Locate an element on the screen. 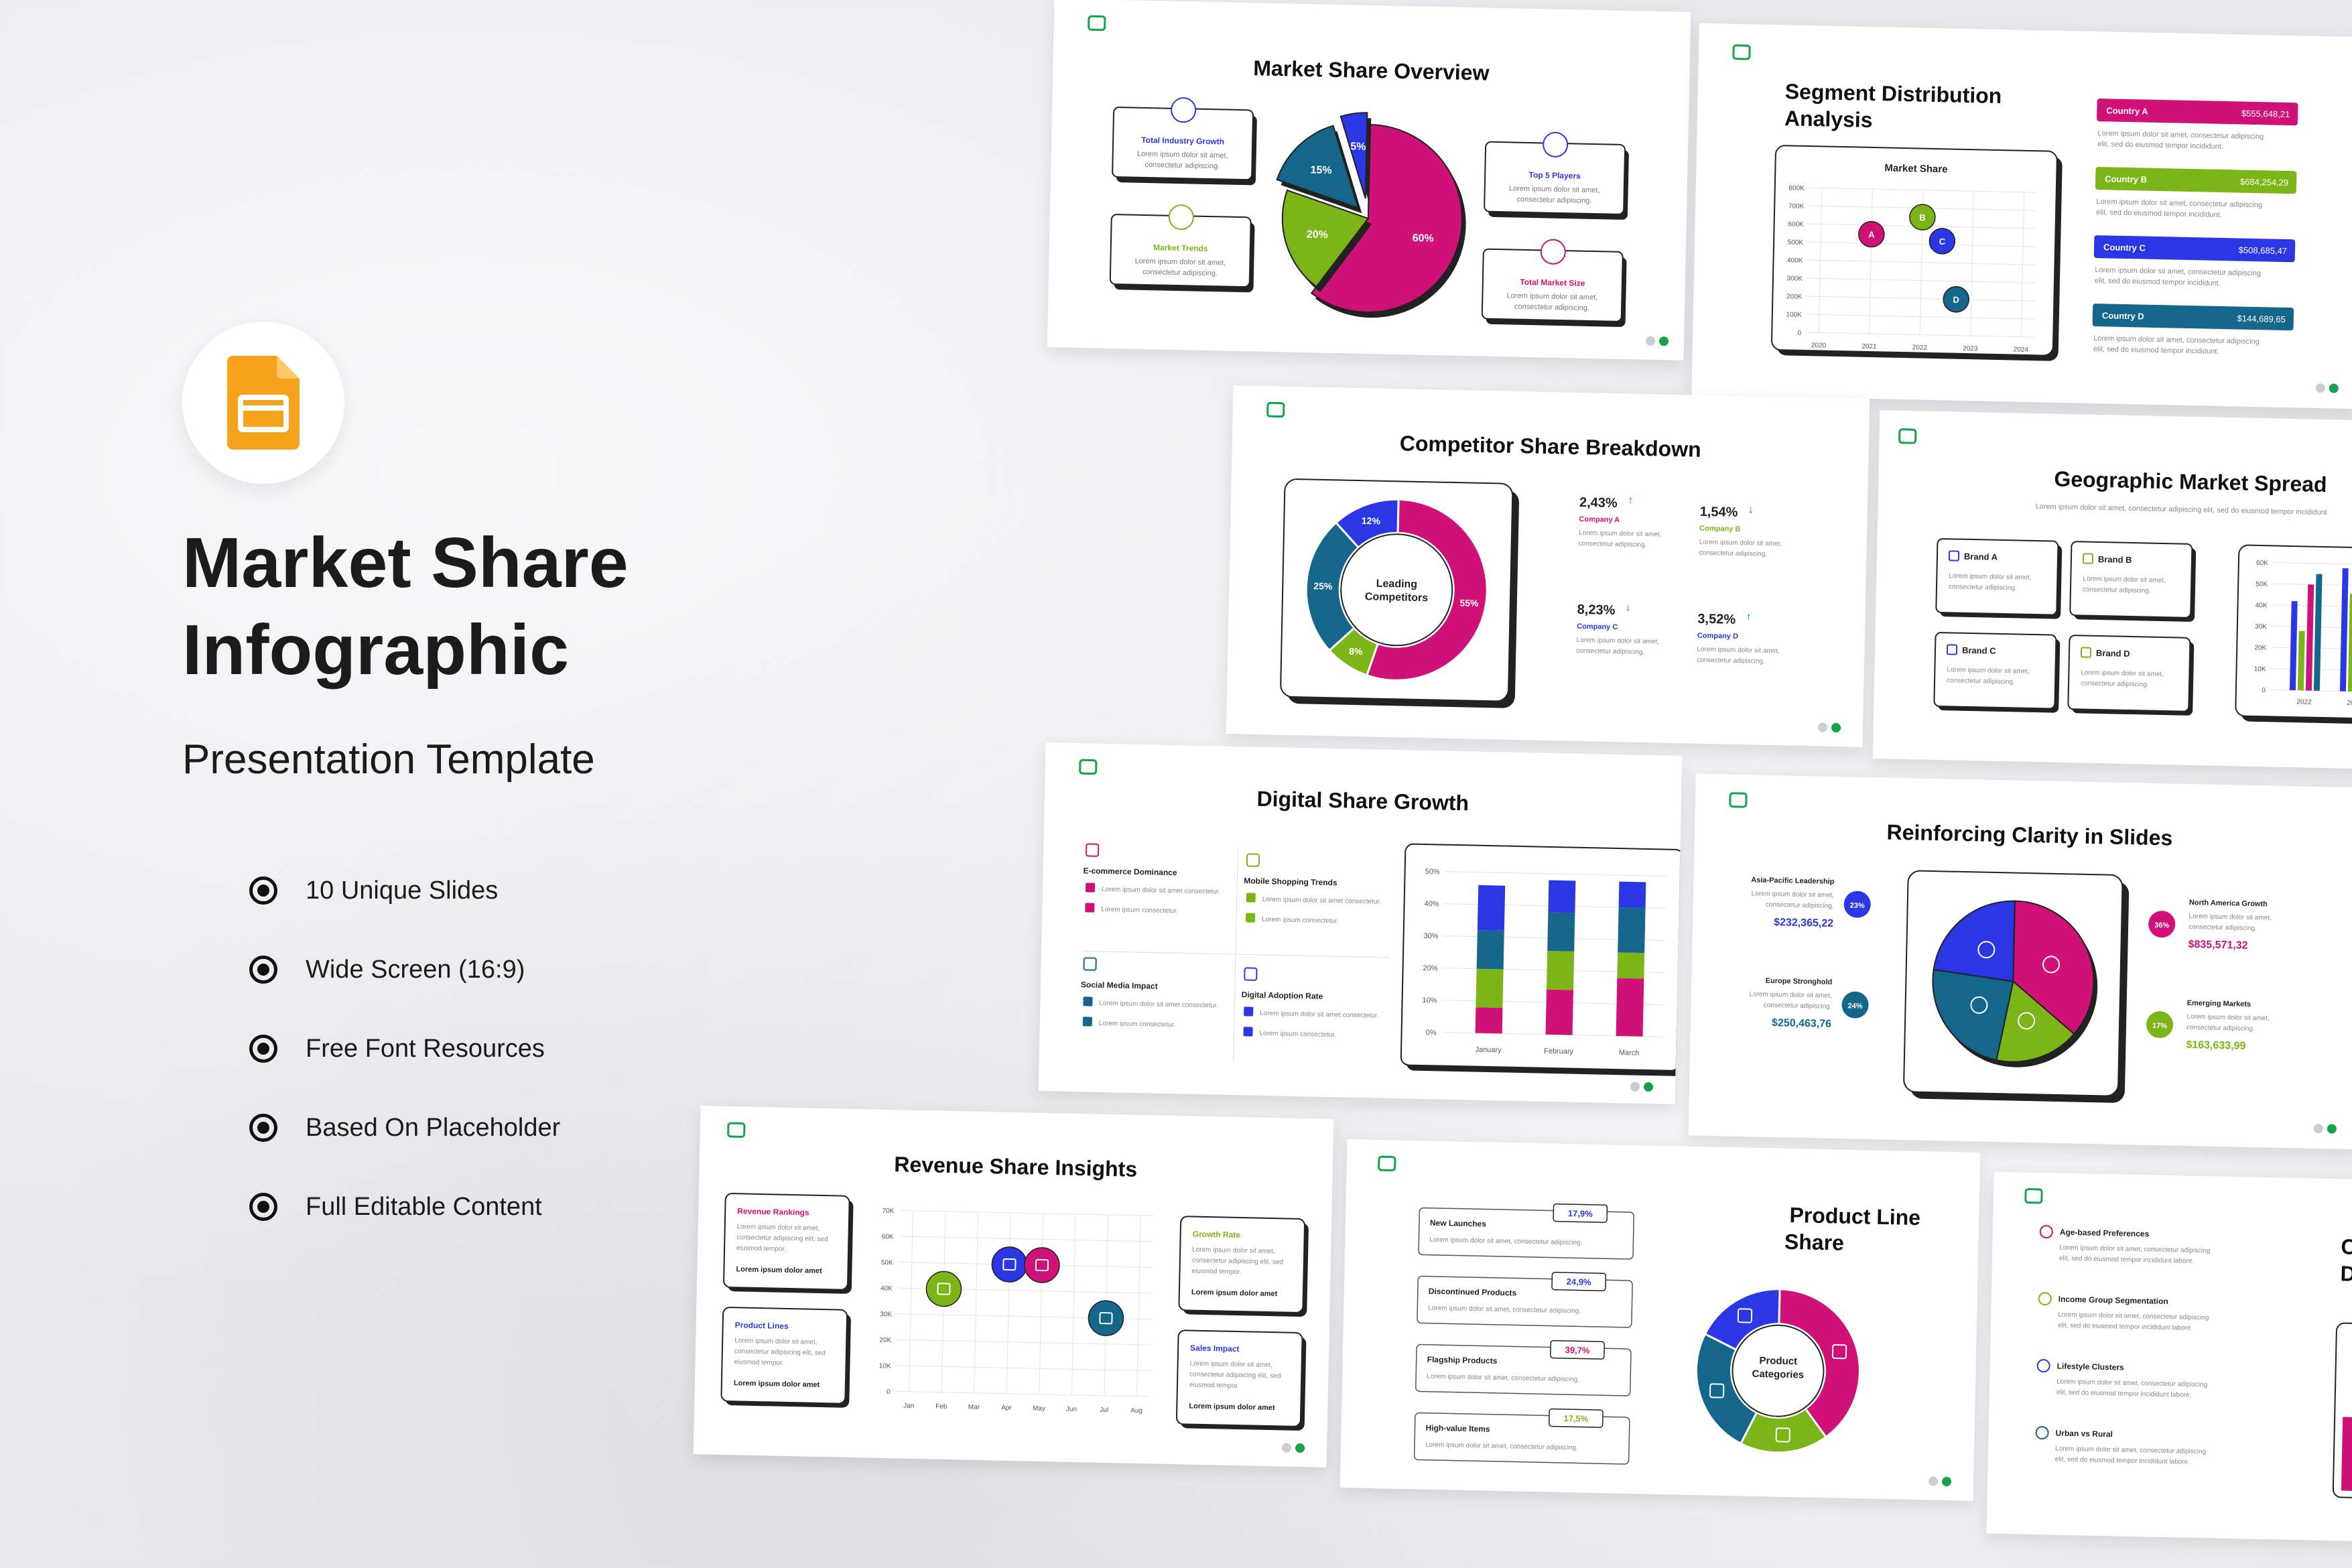 Image resolution: width=2352 pixels, height=1568 pixels. card-title: Product Lines is located at coordinates (762, 1325).